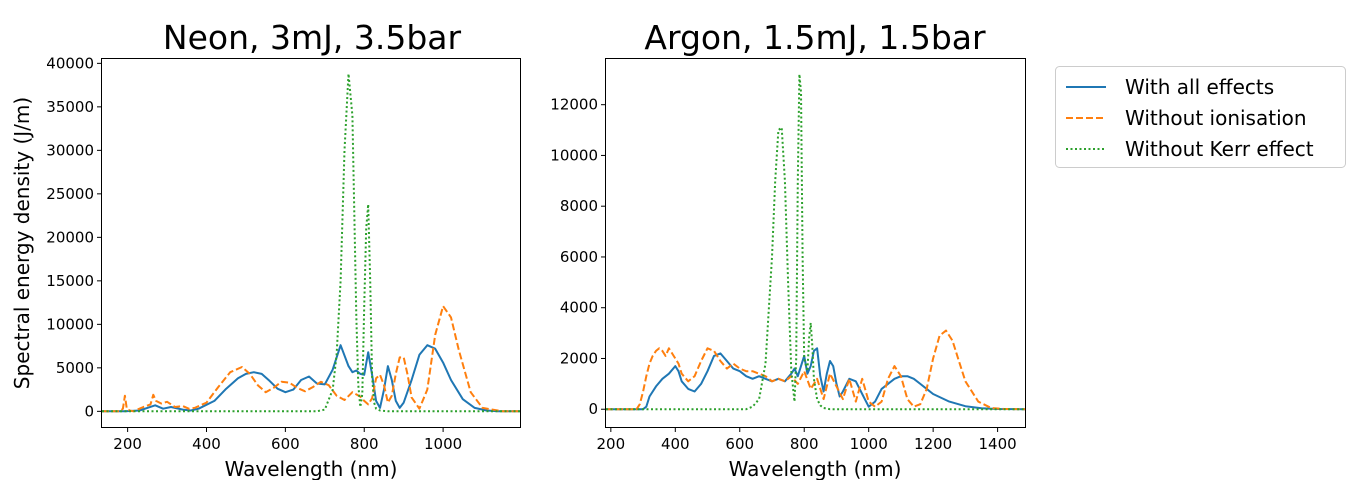 The height and width of the screenshot is (480, 1353). Describe the element at coordinates (574, 155) in the screenshot. I see `argon-y-tick-label: 10000` at that location.